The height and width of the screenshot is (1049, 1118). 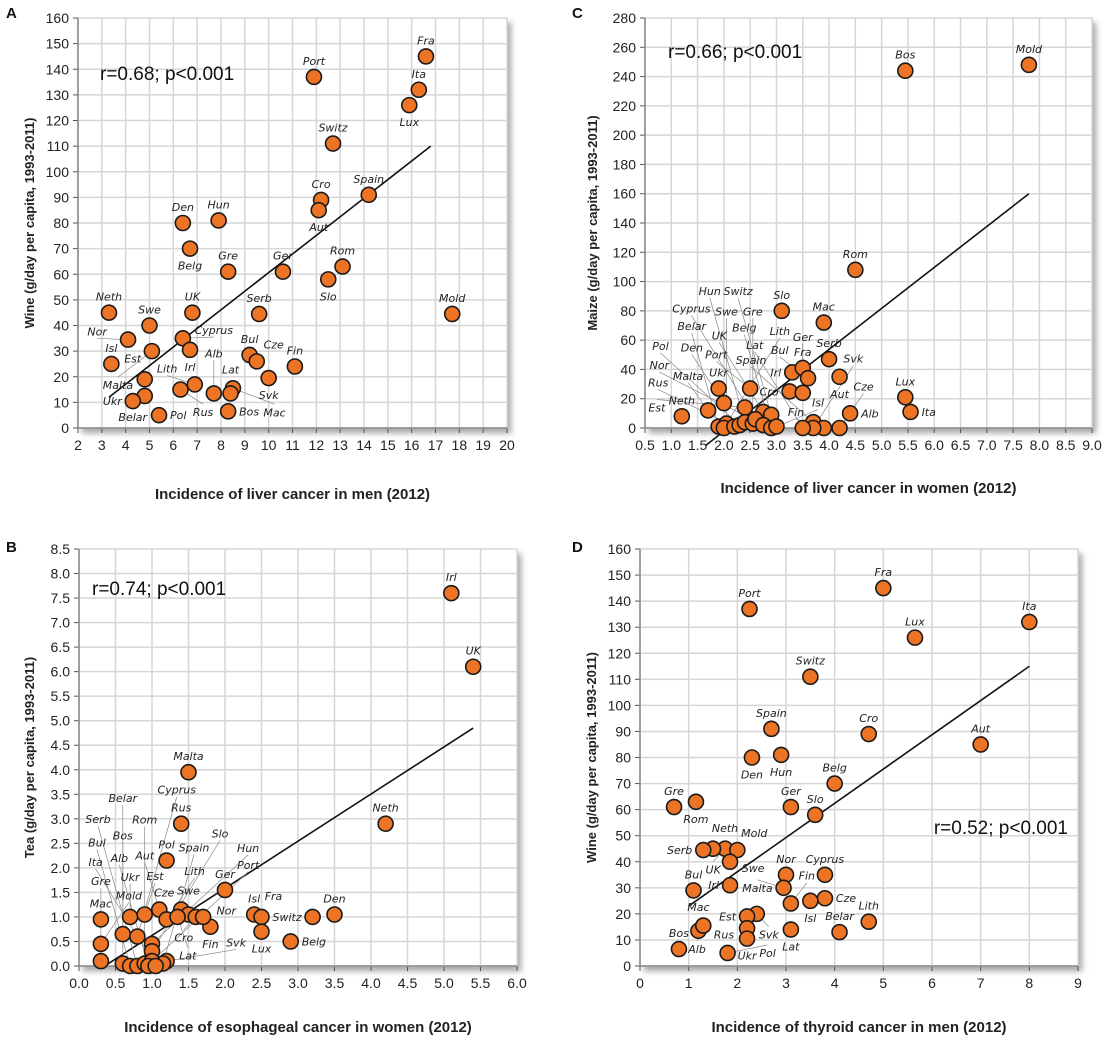 What do you see at coordinates (177, 790) in the screenshot?
I see `point-label: Cyprus` at bounding box center [177, 790].